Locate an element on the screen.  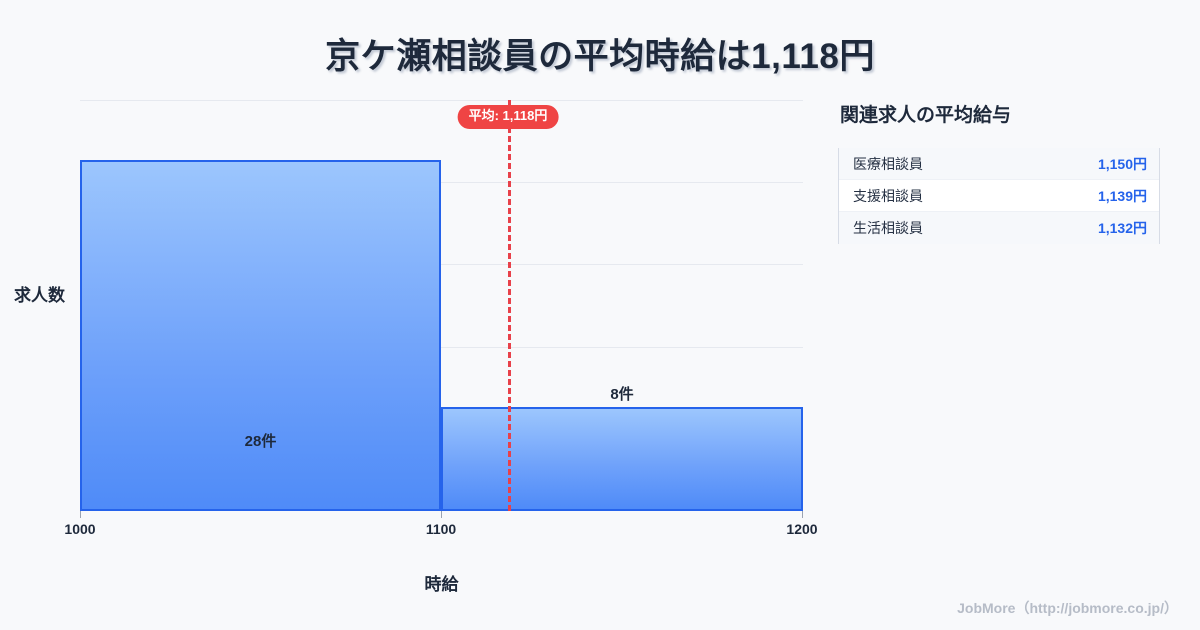
page-title: 京ケ瀬相談員の平均時給は1,118円 is located at coordinates (600, 56).